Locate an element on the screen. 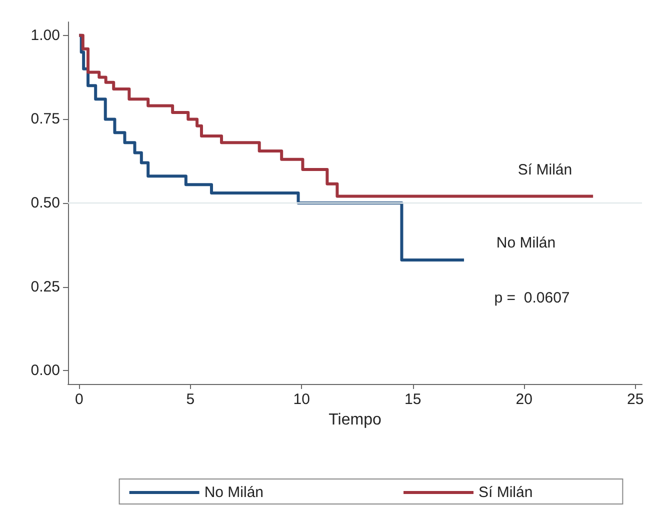  annotation: p = 0.0607 is located at coordinates (532, 298).